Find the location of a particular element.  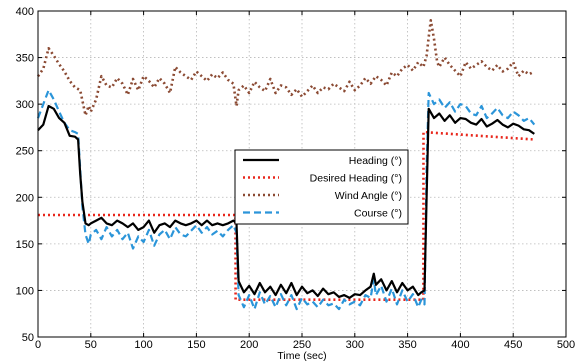

x-tick-label: 300 is located at coordinates (355, 345).